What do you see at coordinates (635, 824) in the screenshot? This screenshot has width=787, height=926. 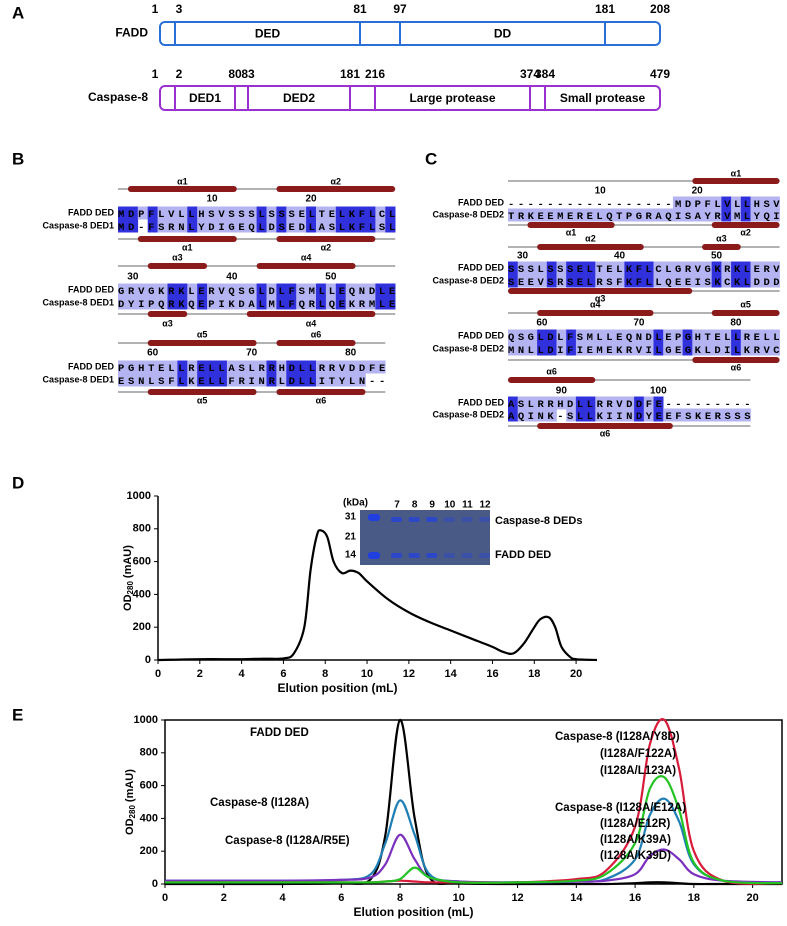 I see `series-label: (I128A/E12R)` at bounding box center [635, 824].